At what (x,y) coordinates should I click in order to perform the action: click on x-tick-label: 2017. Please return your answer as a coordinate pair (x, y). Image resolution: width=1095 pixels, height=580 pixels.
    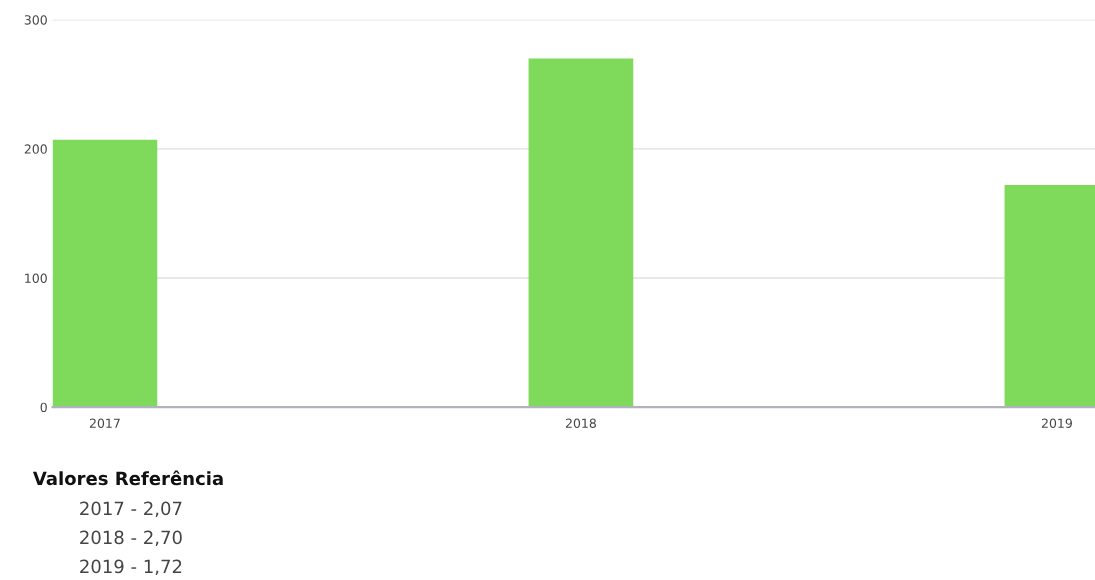
    Looking at the image, I should click on (104, 423).